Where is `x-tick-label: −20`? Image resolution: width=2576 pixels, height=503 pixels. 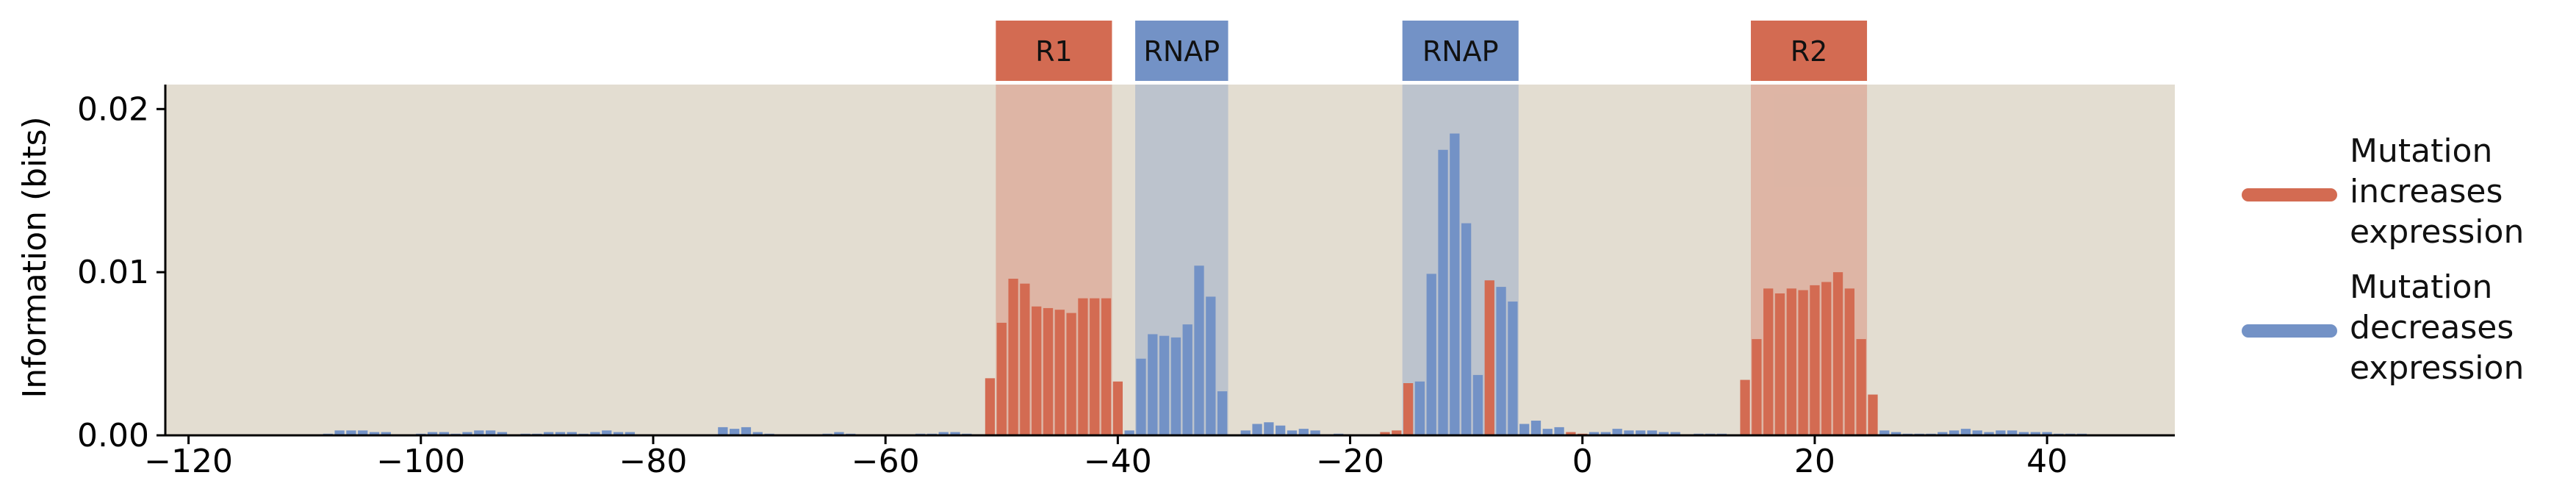
x-tick-label: −20 is located at coordinates (1350, 462).